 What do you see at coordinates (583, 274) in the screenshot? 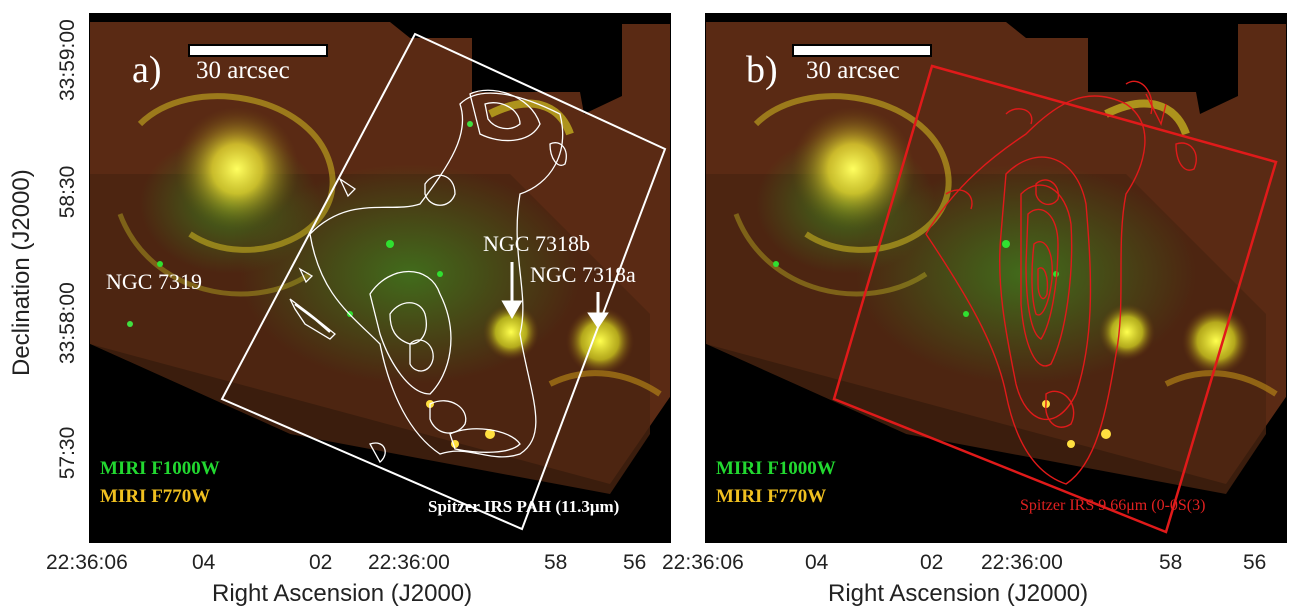
I see `galaxy-label-ngc7318a: NGC 7318a` at bounding box center [583, 274].